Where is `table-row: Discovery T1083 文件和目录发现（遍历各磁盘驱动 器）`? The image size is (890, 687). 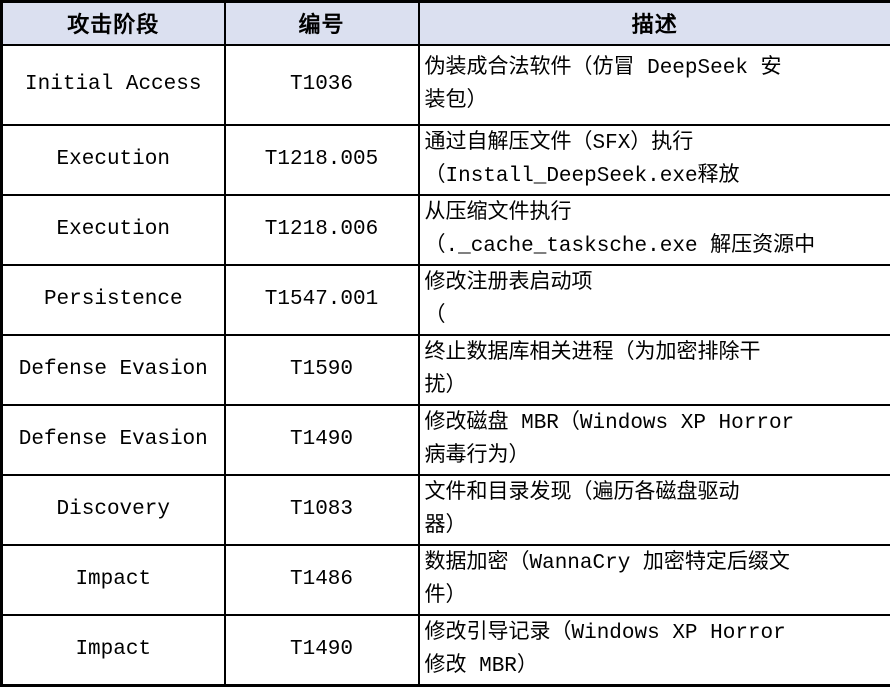 table-row: Discovery T1083 文件和目录发现（遍历各磁盘驱动 器） is located at coordinates (446, 510).